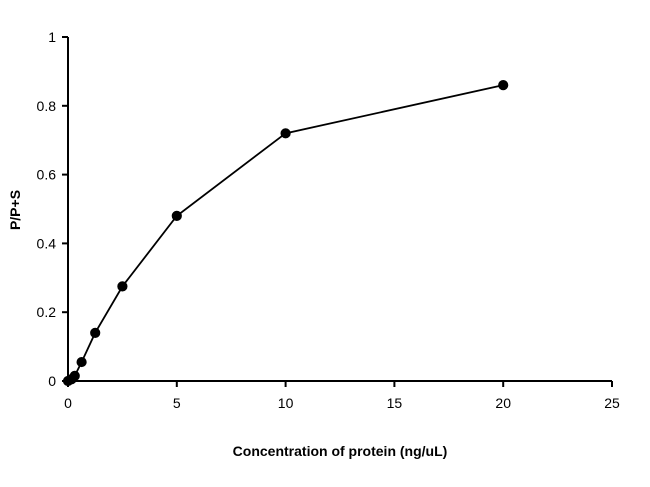 The height and width of the screenshot is (487, 650). I want to click on x-axis-title: Concentration of protein (ng/uL), so click(340, 451).